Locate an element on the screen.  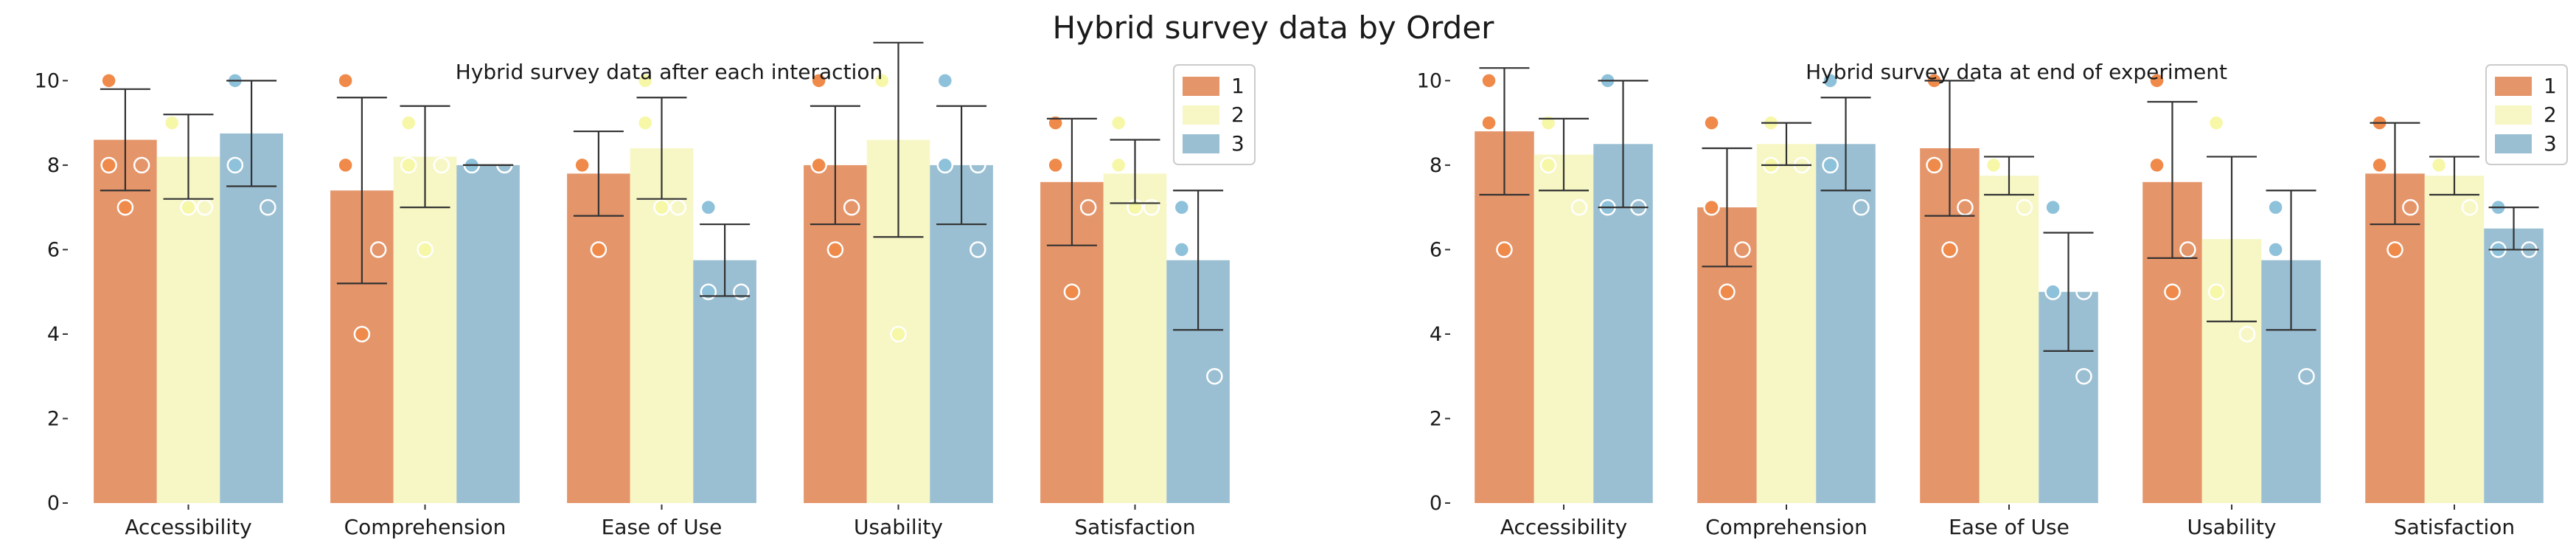
y-tick-label: 10 is located at coordinates (48, 80).